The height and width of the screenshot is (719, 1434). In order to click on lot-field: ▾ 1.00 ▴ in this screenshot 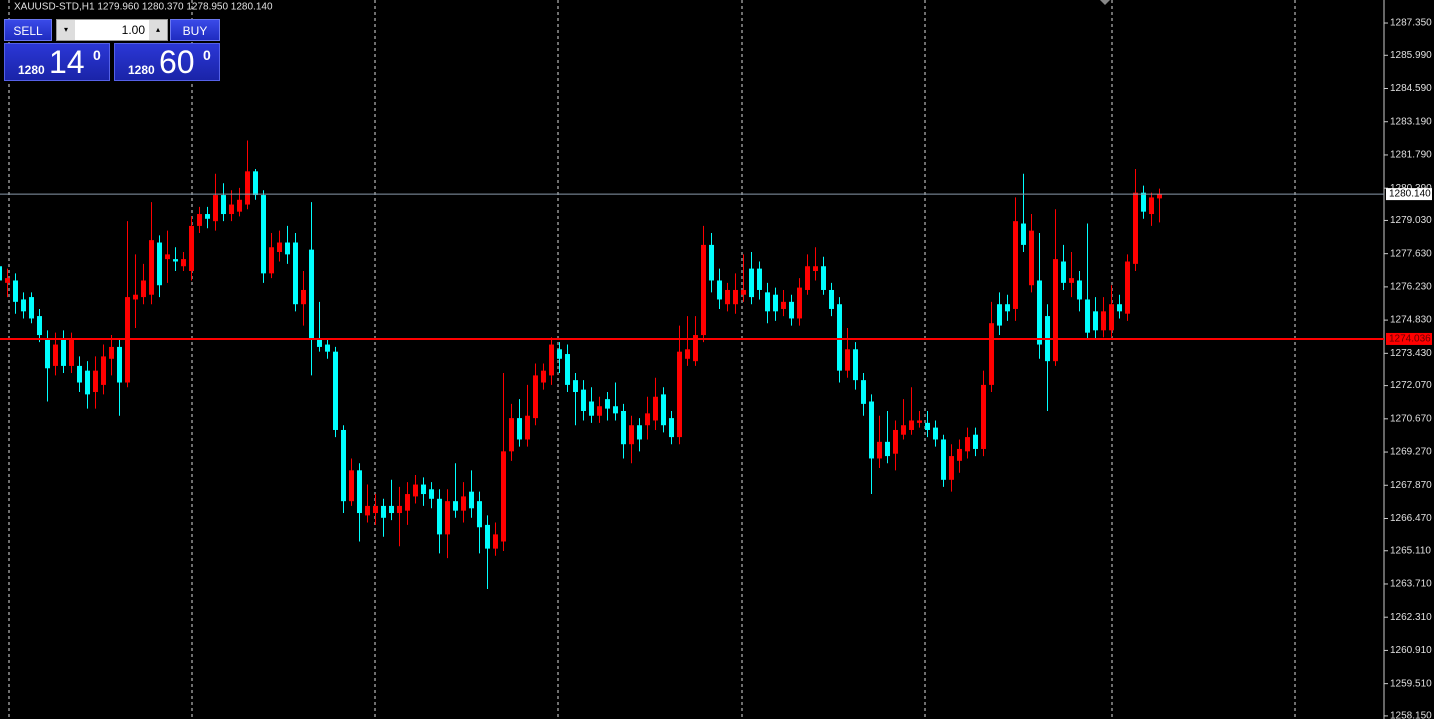, I will do `click(112, 30)`.